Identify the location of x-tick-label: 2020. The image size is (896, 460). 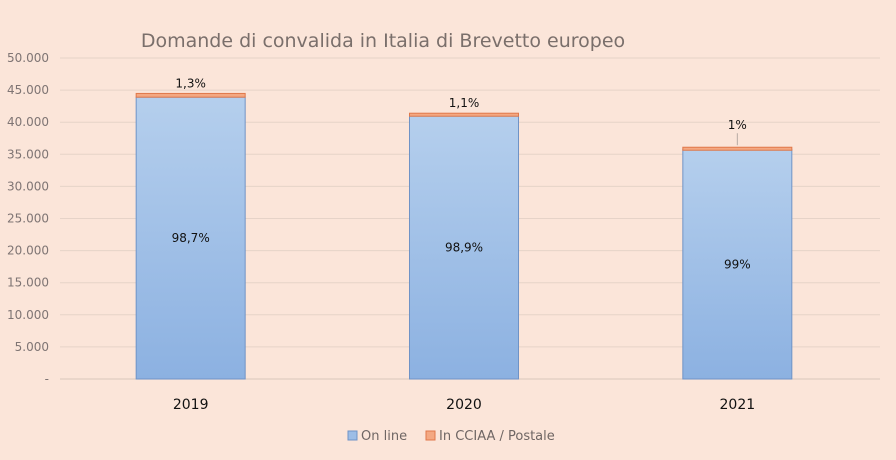
(464, 405).